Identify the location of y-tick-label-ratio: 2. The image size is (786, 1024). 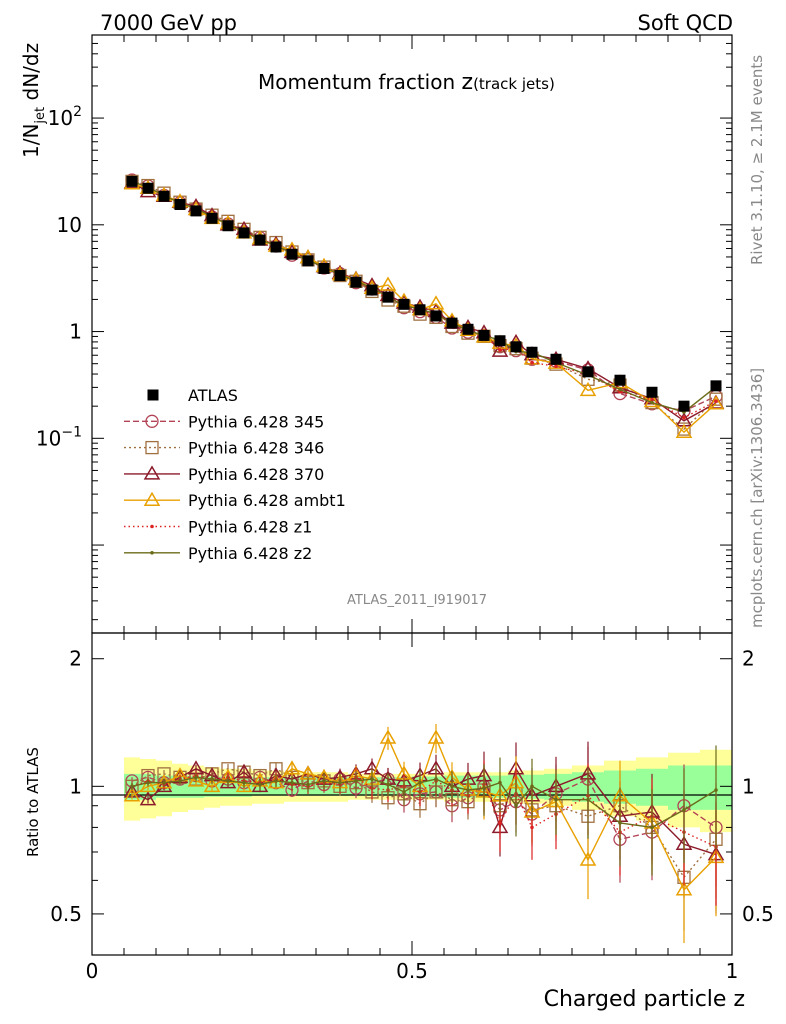
(75, 659).